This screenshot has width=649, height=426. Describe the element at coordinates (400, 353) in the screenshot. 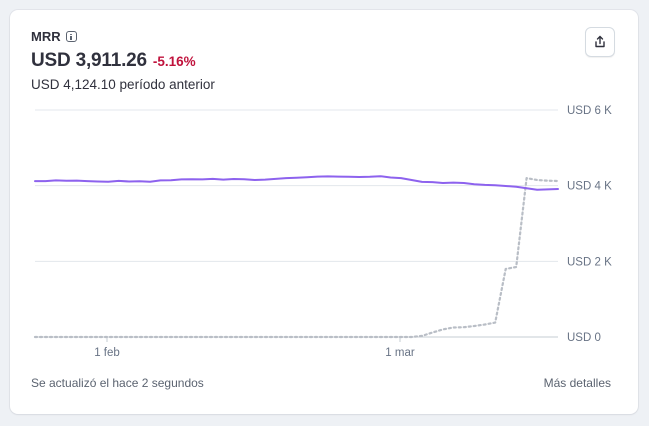

I see `x-tick-label: 1 mar` at that location.